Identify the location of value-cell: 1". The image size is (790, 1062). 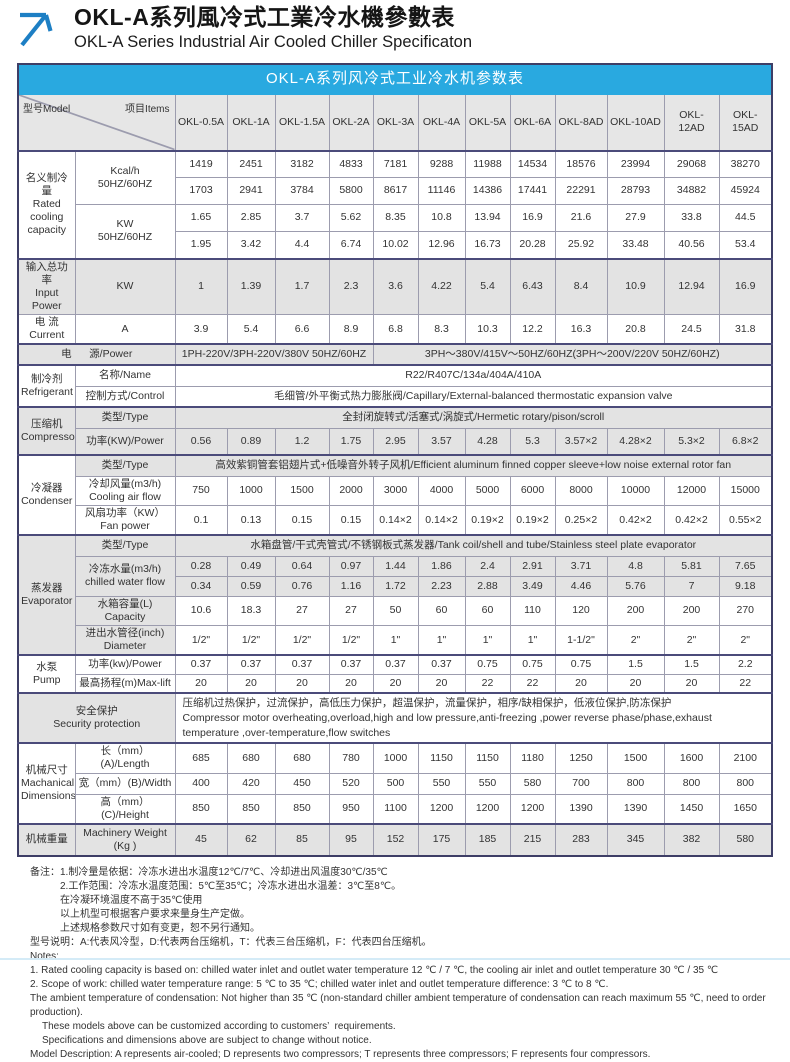
(487, 640).